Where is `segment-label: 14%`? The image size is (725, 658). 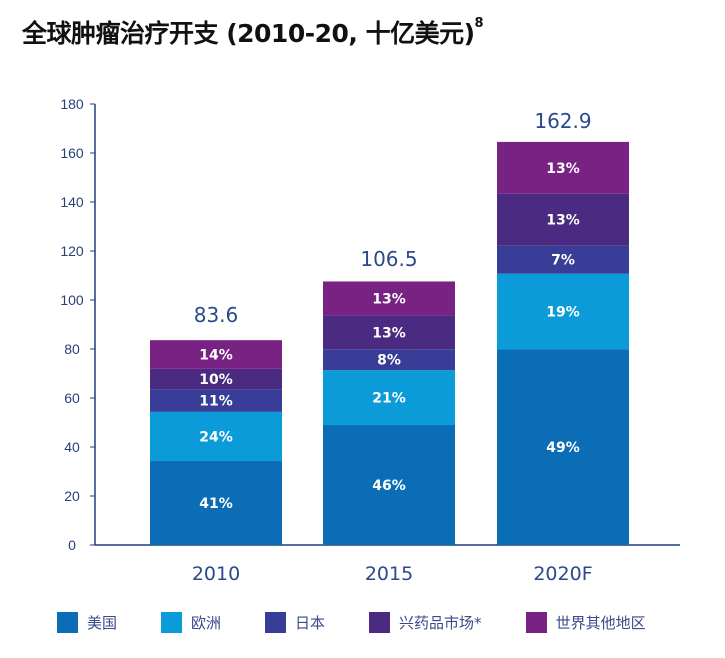
segment-label: 14% is located at coordinates (216, 356).